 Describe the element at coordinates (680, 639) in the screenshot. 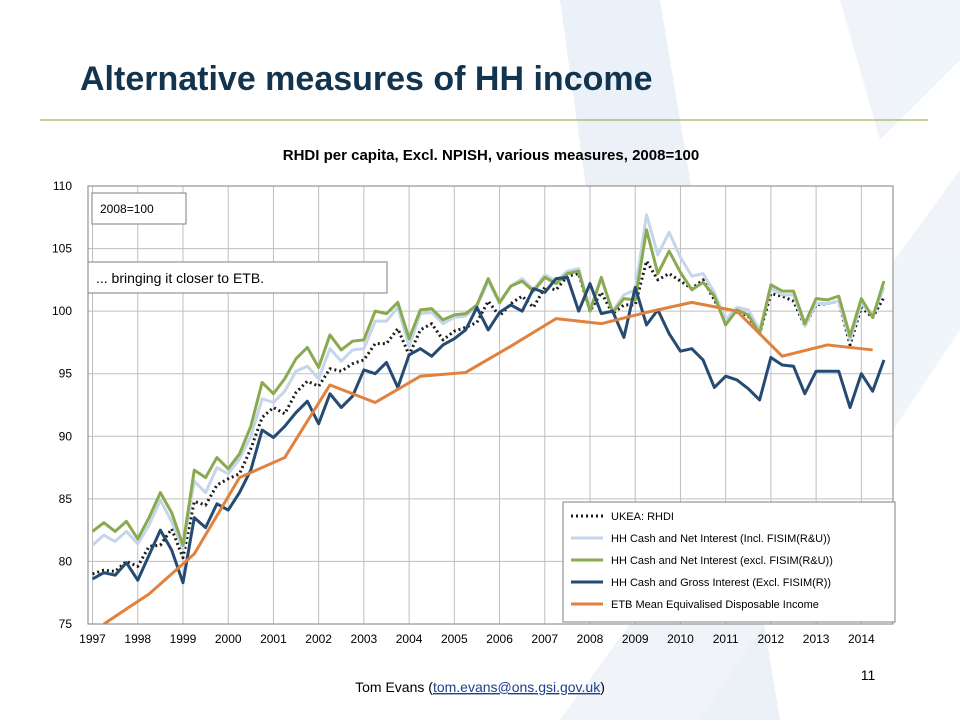

I see `x-tick-label: 2010` at that location.